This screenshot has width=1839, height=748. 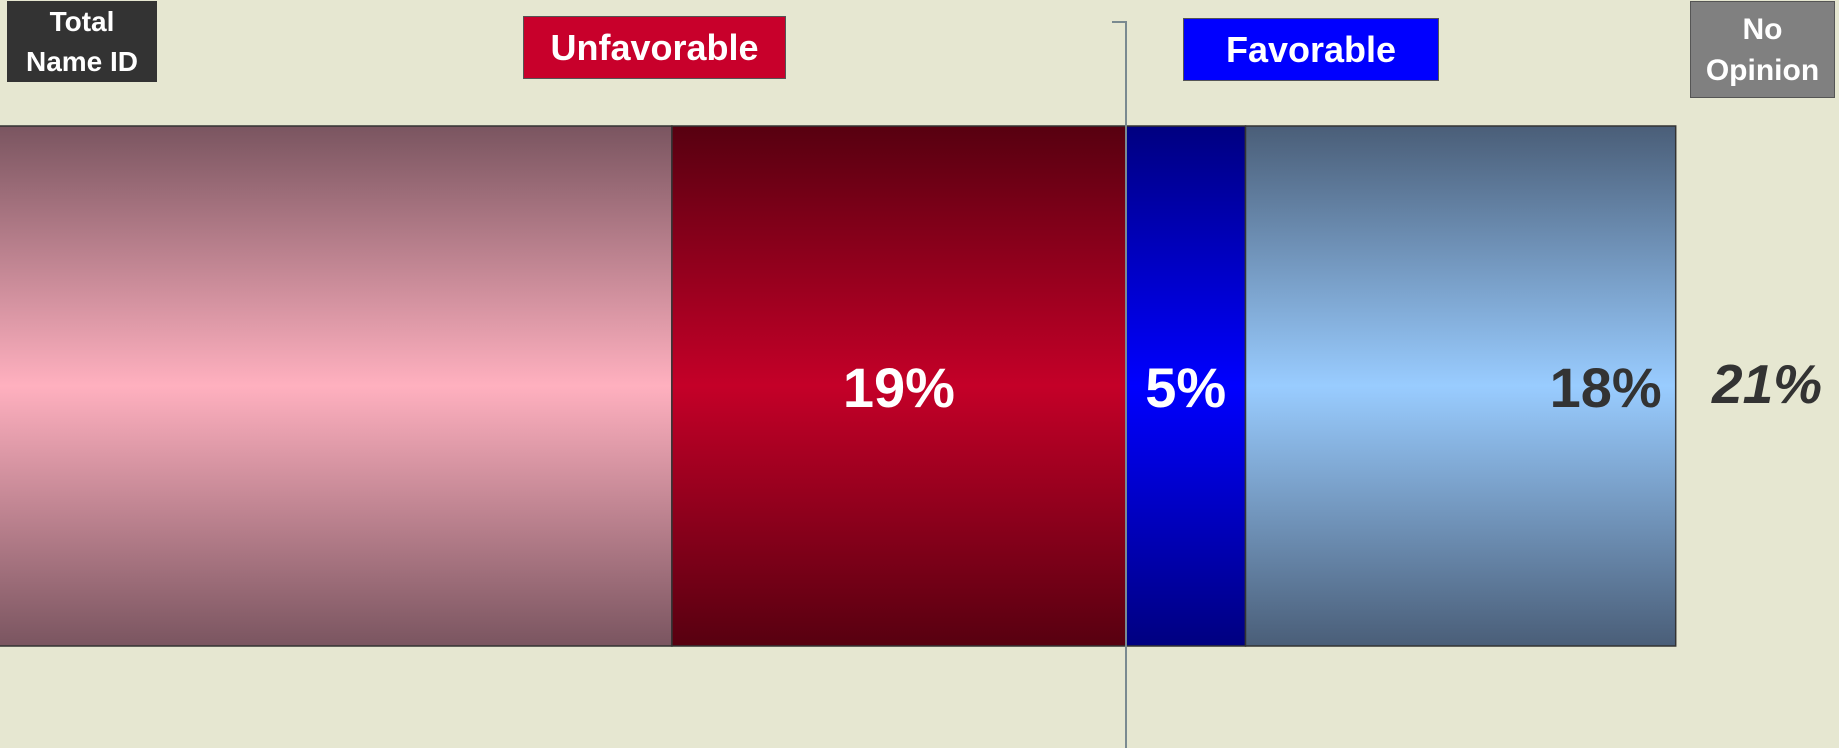 I want to click on favorable-legend-text: Favorable, so click(x=1311, y=49).